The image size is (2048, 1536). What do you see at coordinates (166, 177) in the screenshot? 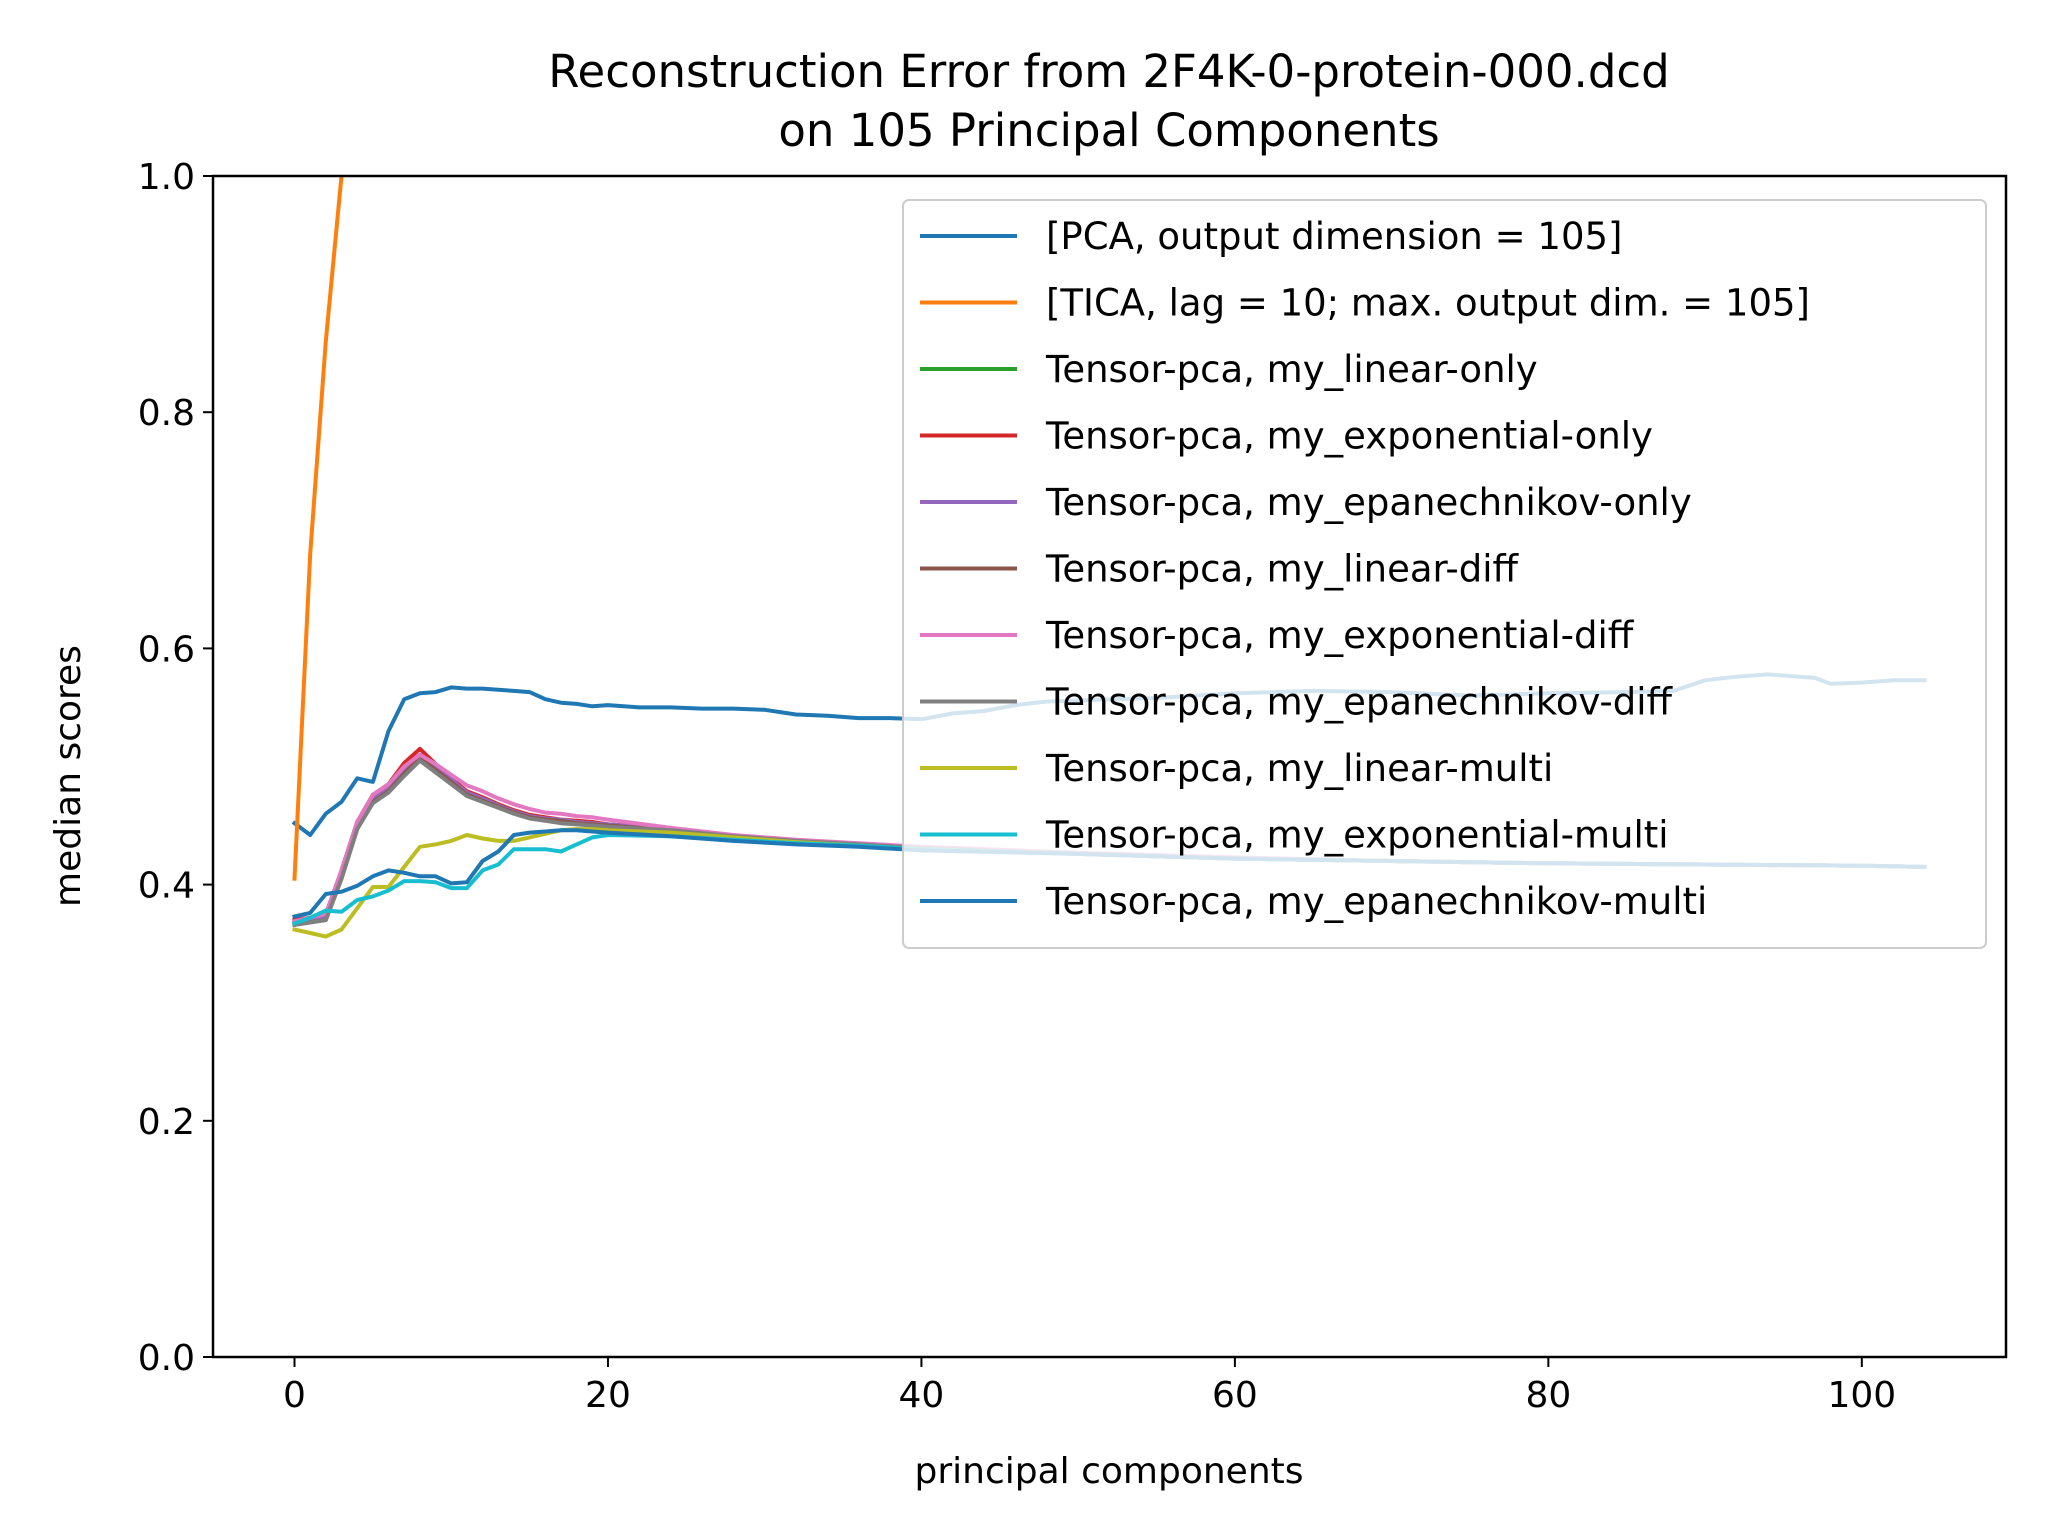
I see `y-tick-label: 1.0` at bounding box center [166, 177].